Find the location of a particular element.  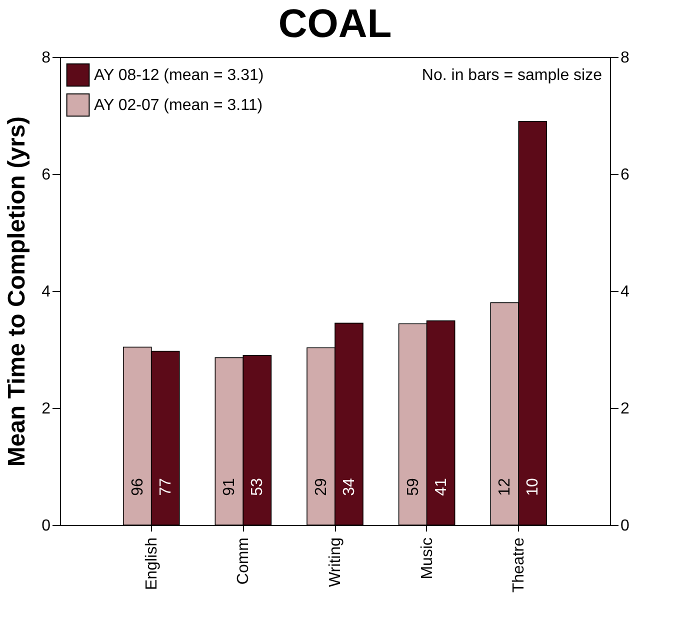

y-axis-title: Mean Time to Completion (yrs) is located at coordinates (17, 291).